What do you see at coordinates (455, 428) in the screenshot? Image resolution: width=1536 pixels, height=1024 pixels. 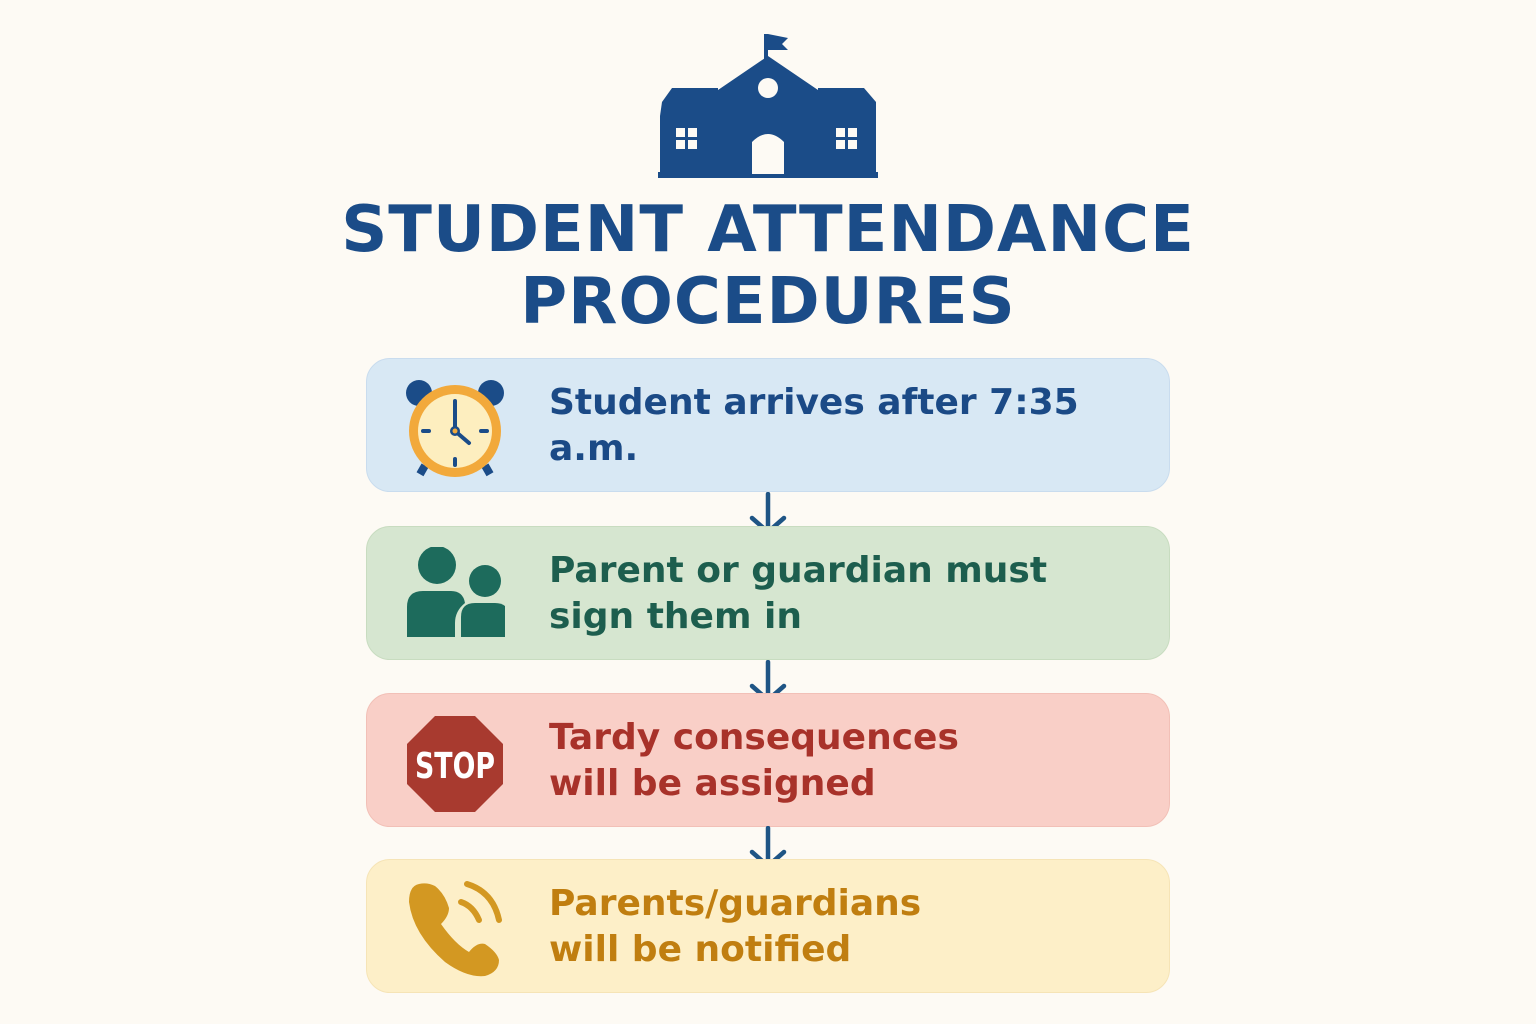 I see `alarm-clock-icon` at bounding box center [455, 428].